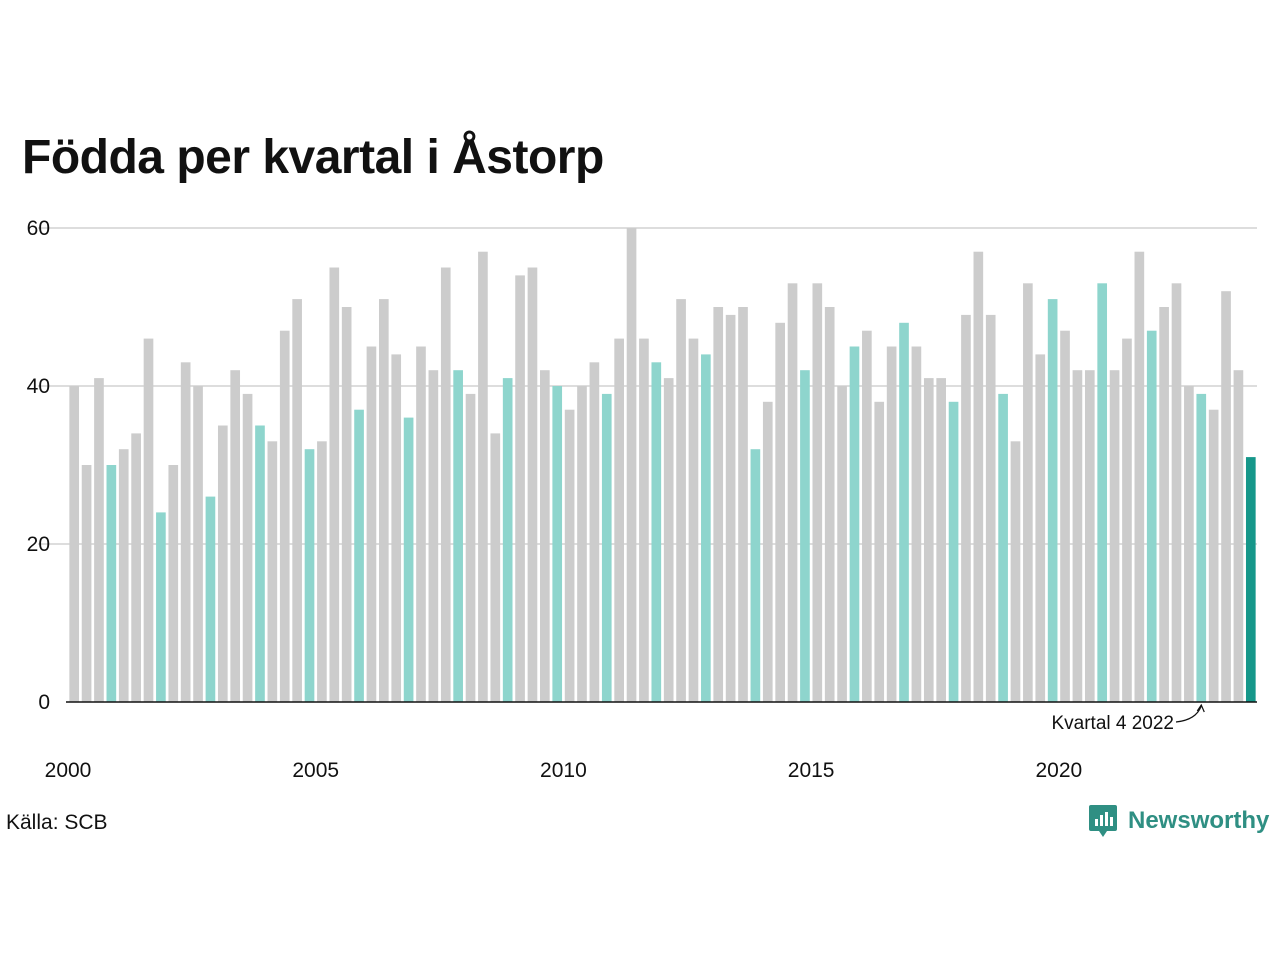 The width and height of the screenshot is (1280, 960). Describe the element at coordinates (38, 465) in the screenshot. I see `y-axis-labels: 0 20 40 60` at that location.